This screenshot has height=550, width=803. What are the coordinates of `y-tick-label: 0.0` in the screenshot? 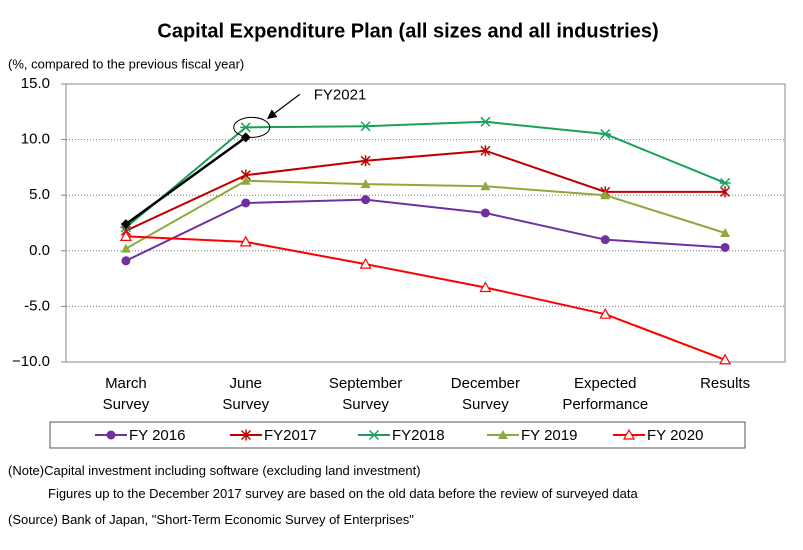 It's located at (39, 250).